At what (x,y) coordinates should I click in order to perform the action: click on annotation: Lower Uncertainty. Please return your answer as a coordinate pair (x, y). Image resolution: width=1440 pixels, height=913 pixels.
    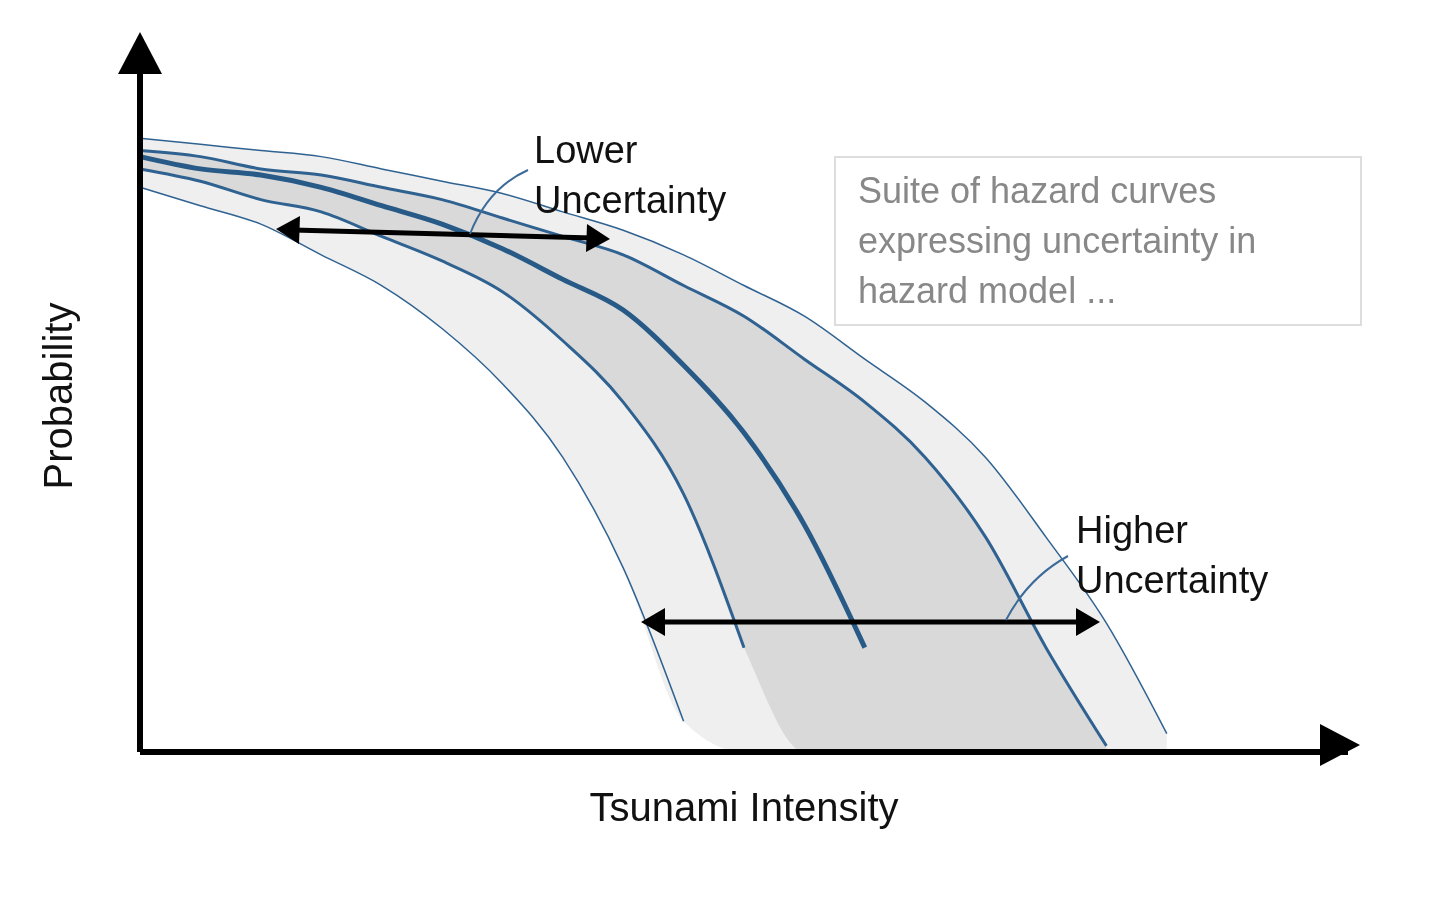
    Looking at the image, I should click on (631, 175).